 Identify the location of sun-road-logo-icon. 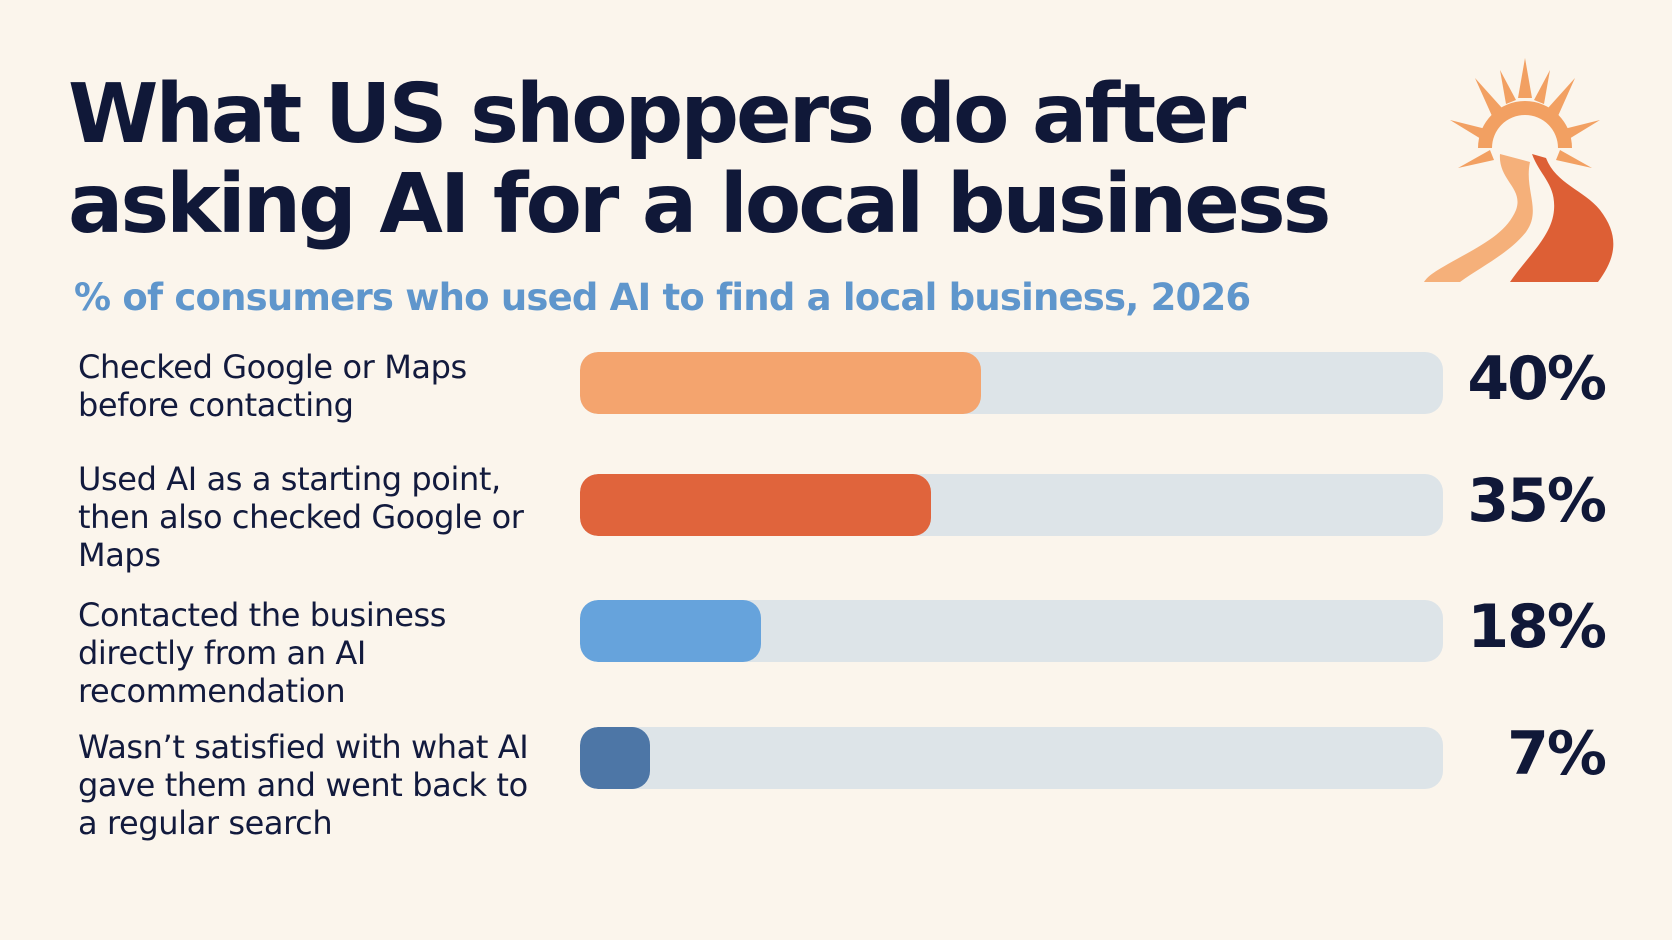
(1519, 170).